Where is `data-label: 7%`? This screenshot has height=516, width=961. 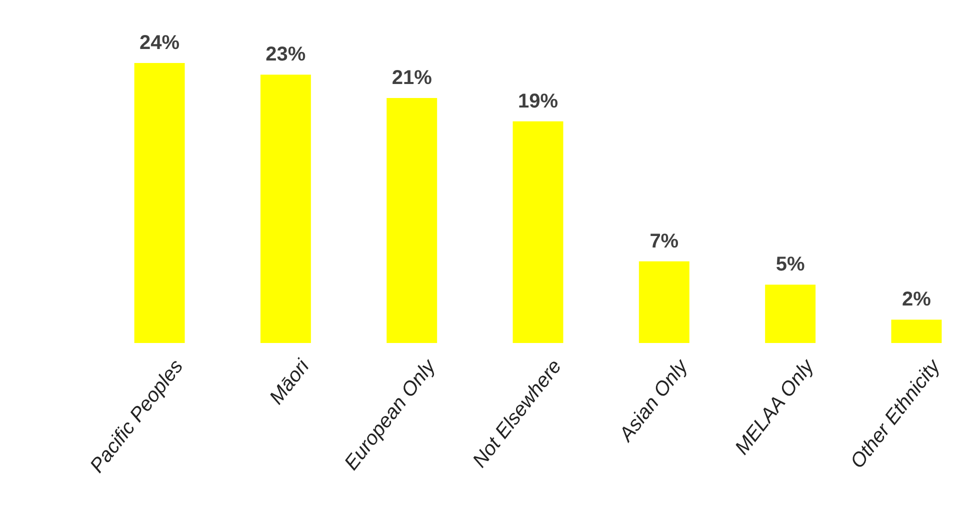
data-label: 7% is located at coordinates (664, 241).